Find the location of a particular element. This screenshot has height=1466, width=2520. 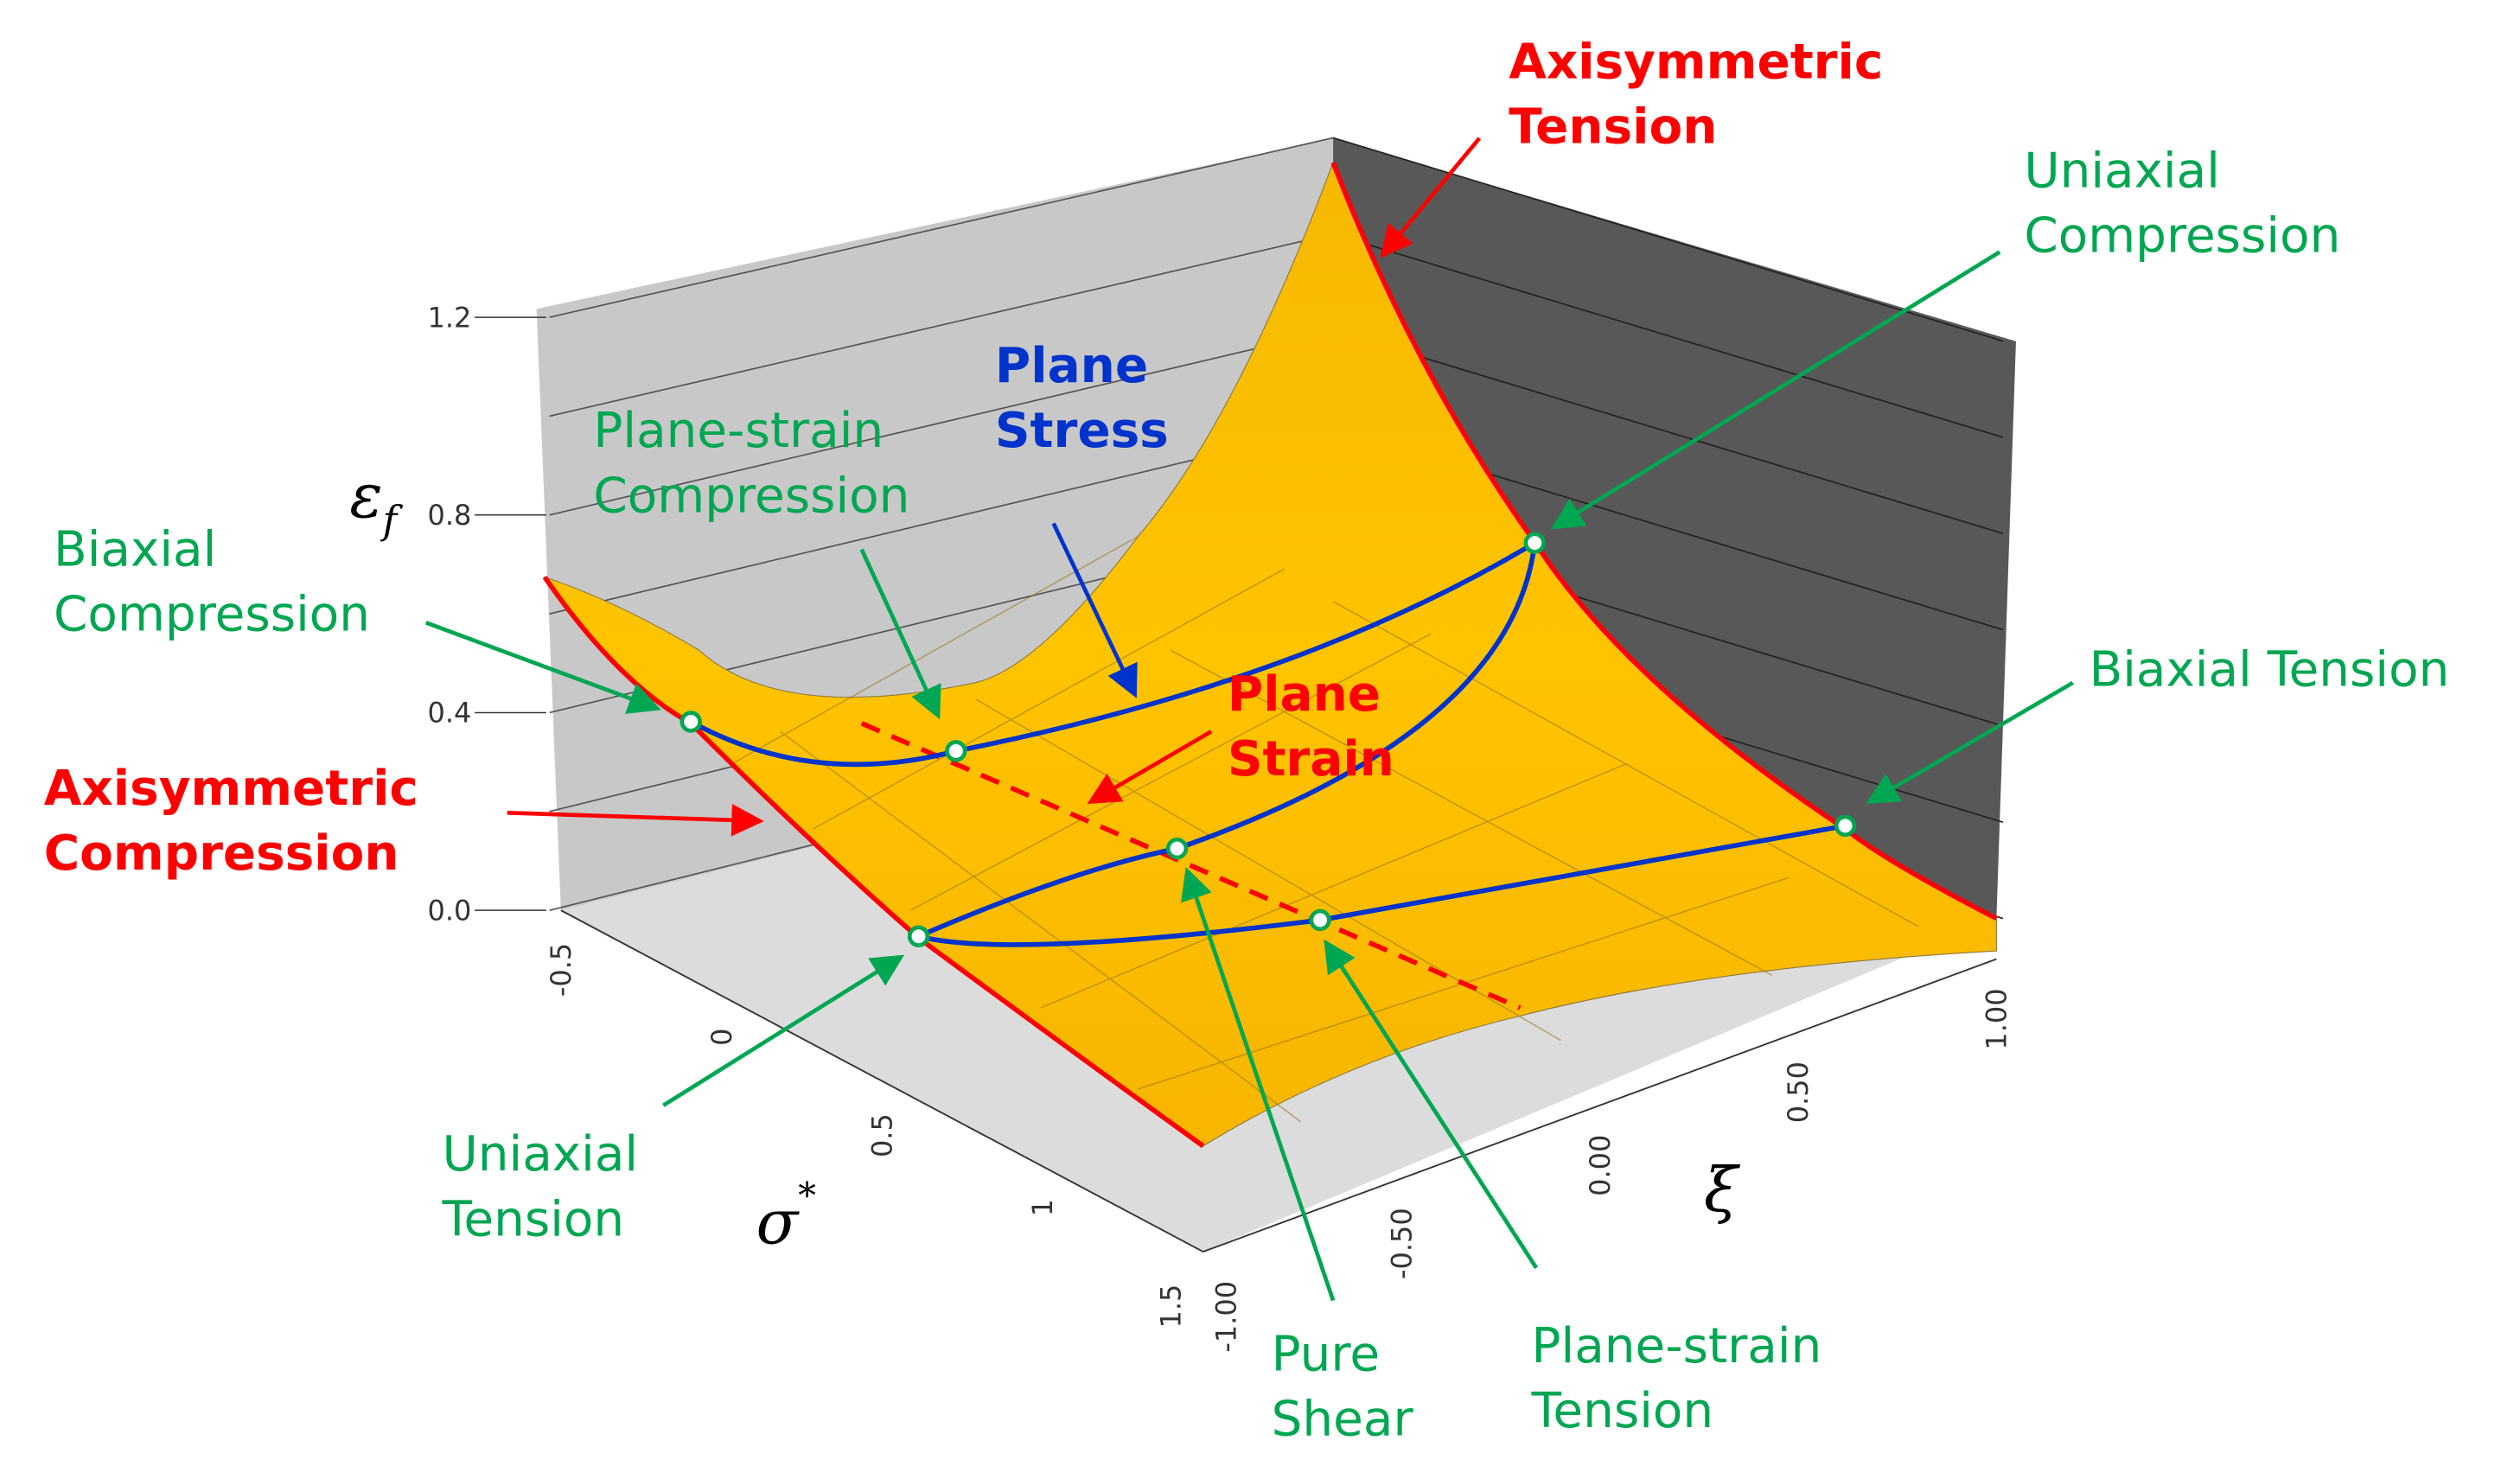

biaxial-compression-point is located at coordinates (691, 722).